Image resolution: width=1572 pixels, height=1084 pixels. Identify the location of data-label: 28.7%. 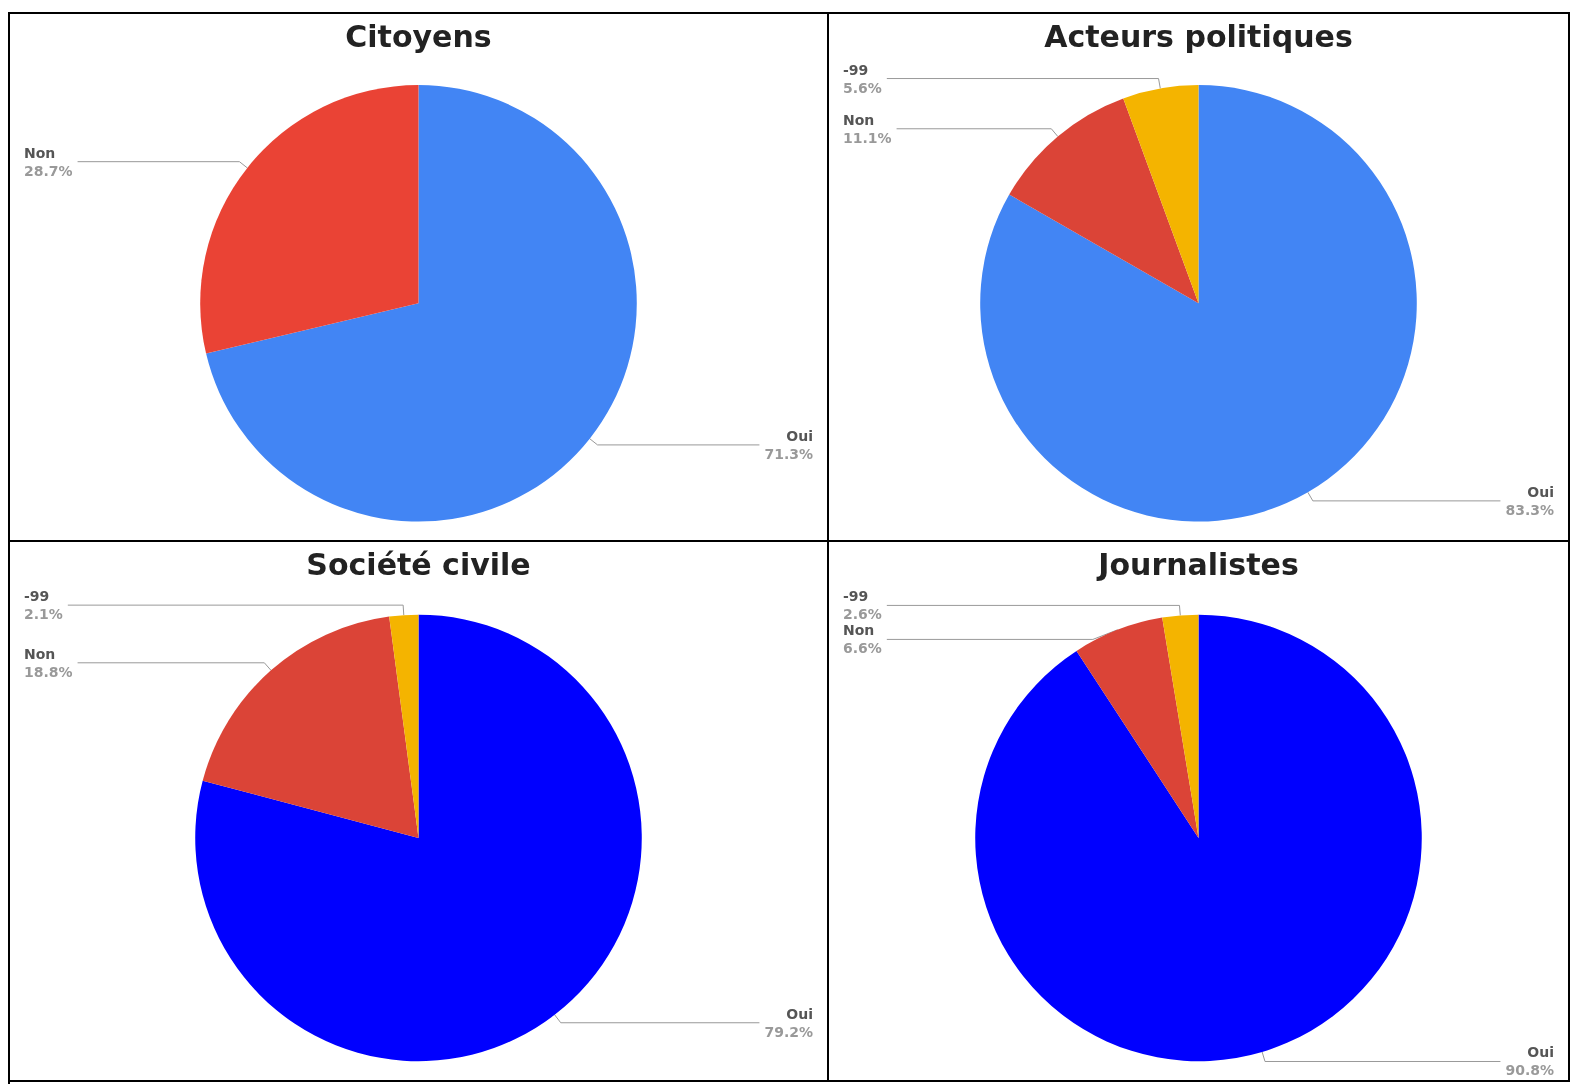
(48, 170).